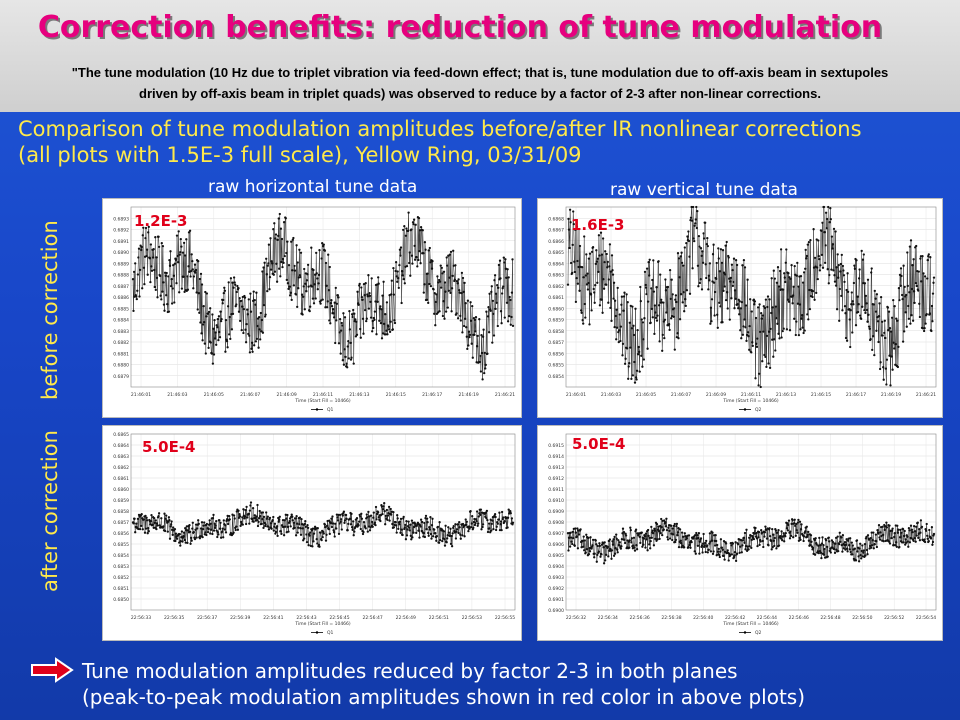 The width and height of the screenshot is (960, 720). Describe the element at coordinates (121, 479) in the screenshot. I see `y-tick-label: 0.6861` at that location.